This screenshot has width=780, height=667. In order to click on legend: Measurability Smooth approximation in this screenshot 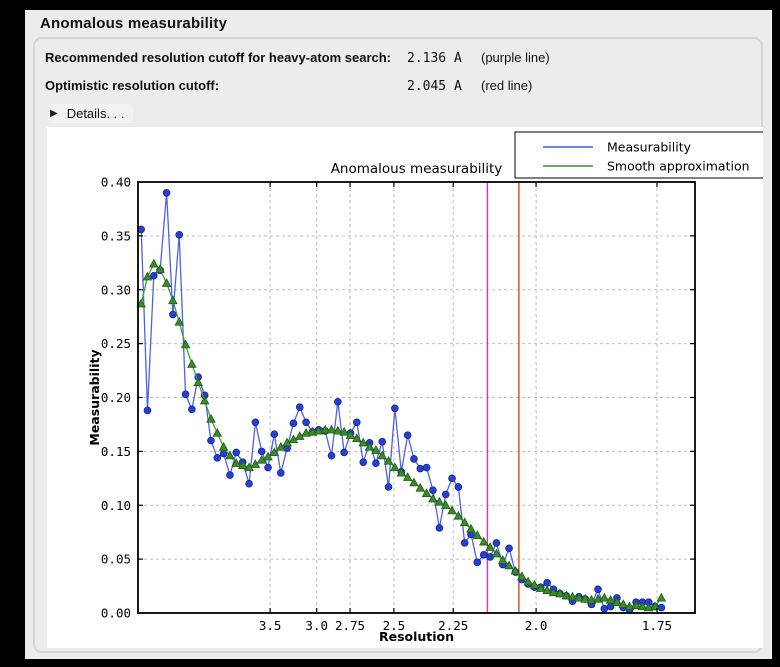, I will do `click(640, 155)`.